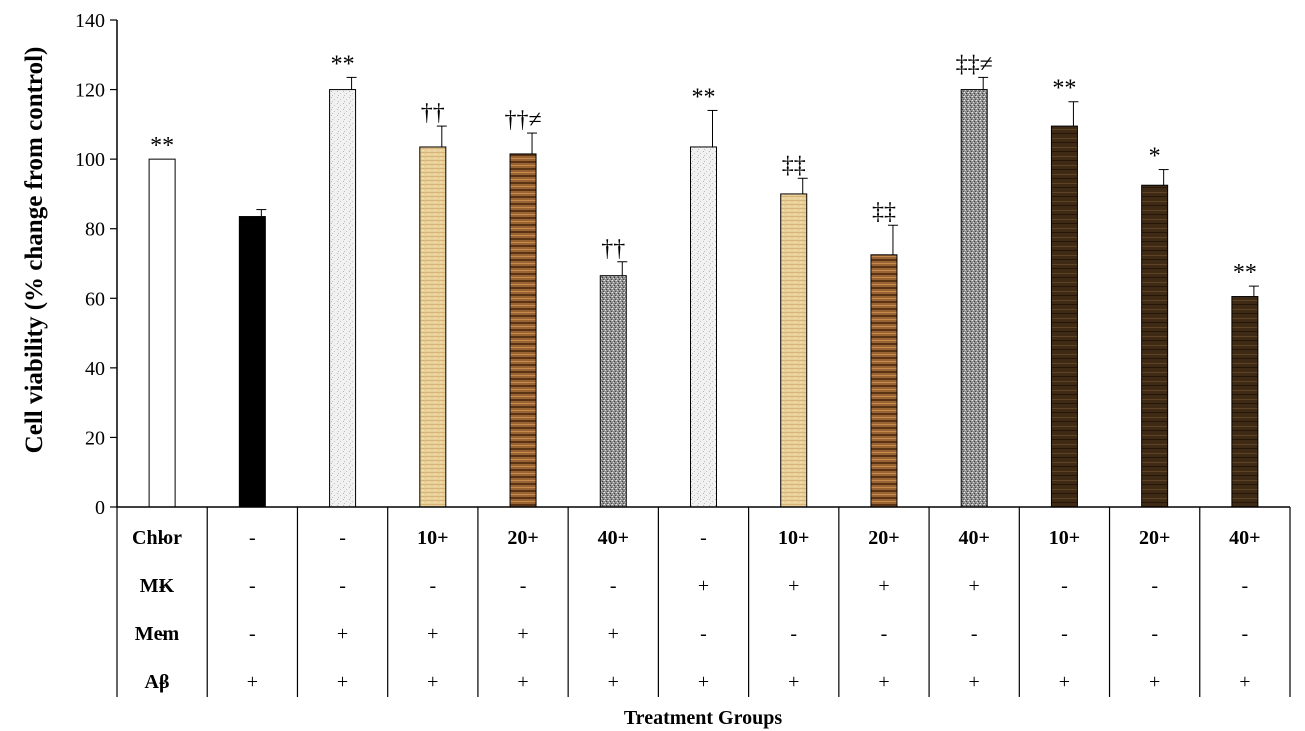 This screenshot has width=1305, height=731. What do you see at coordinates (34, 250) in the screenshot?
I see `y-axis-label: Cell viability (% change from control)` at bounding box center [34, 250].